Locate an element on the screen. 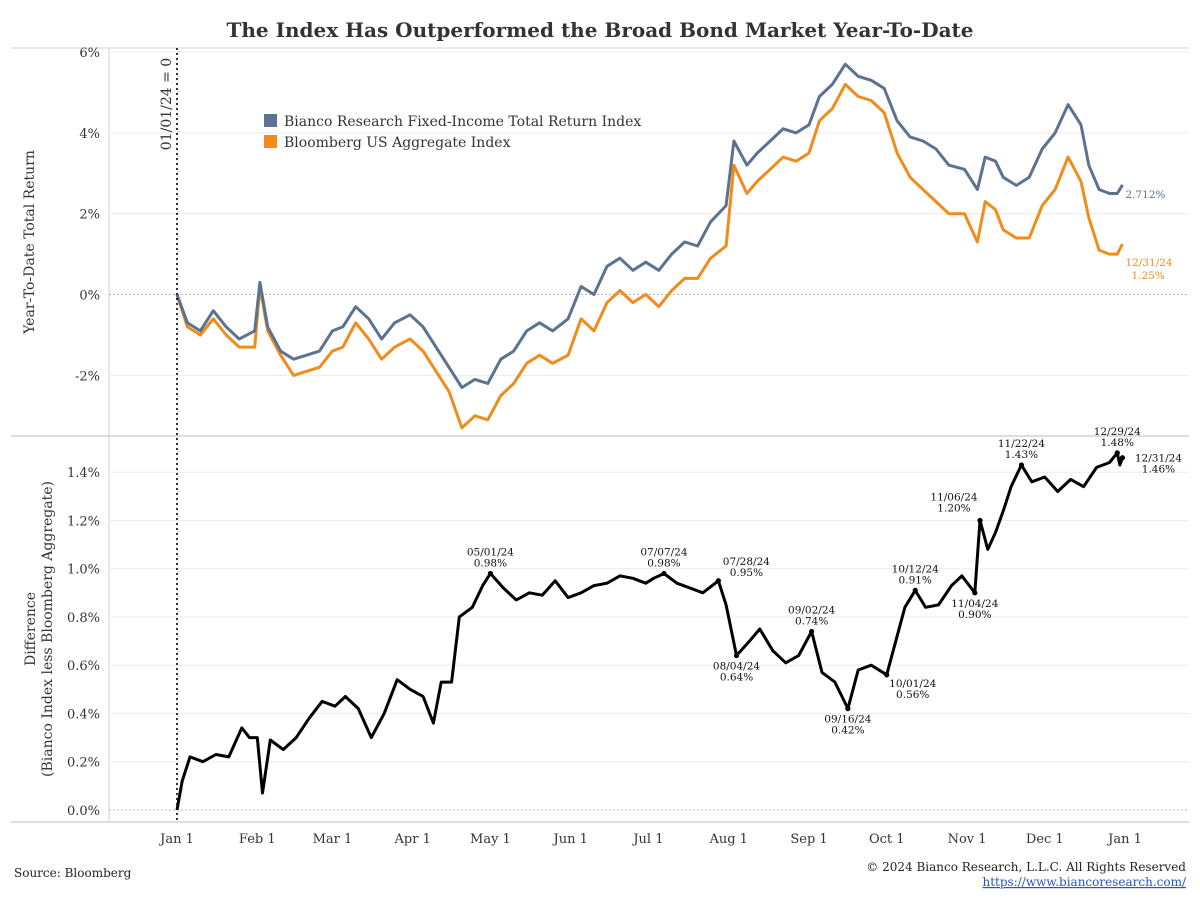 The height and width of the screenshot is (900, 1200). annotation-date: 09/16/24 is located at coordinates (847, 720).